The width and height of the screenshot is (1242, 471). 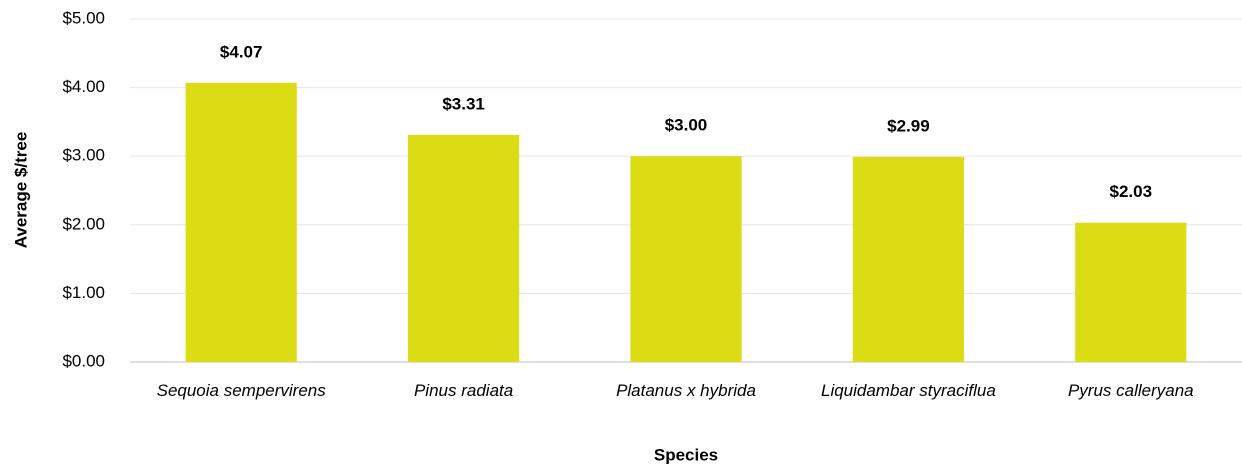 What do you see at coordinates (83, 360) in the screenshot?
I see `y-tick-label: $0.00` at bounding box center [83, 360].